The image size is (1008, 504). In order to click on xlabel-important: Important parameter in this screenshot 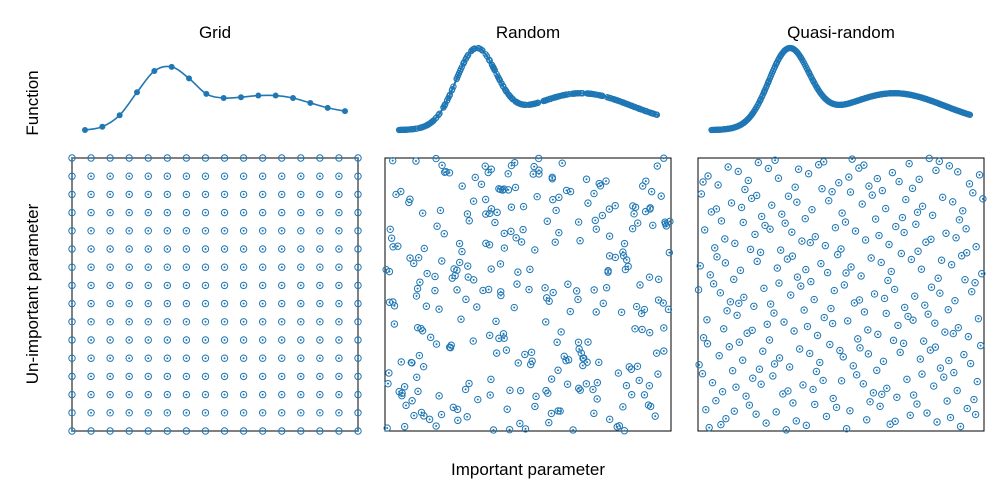, I will do `click(528, 469)`.